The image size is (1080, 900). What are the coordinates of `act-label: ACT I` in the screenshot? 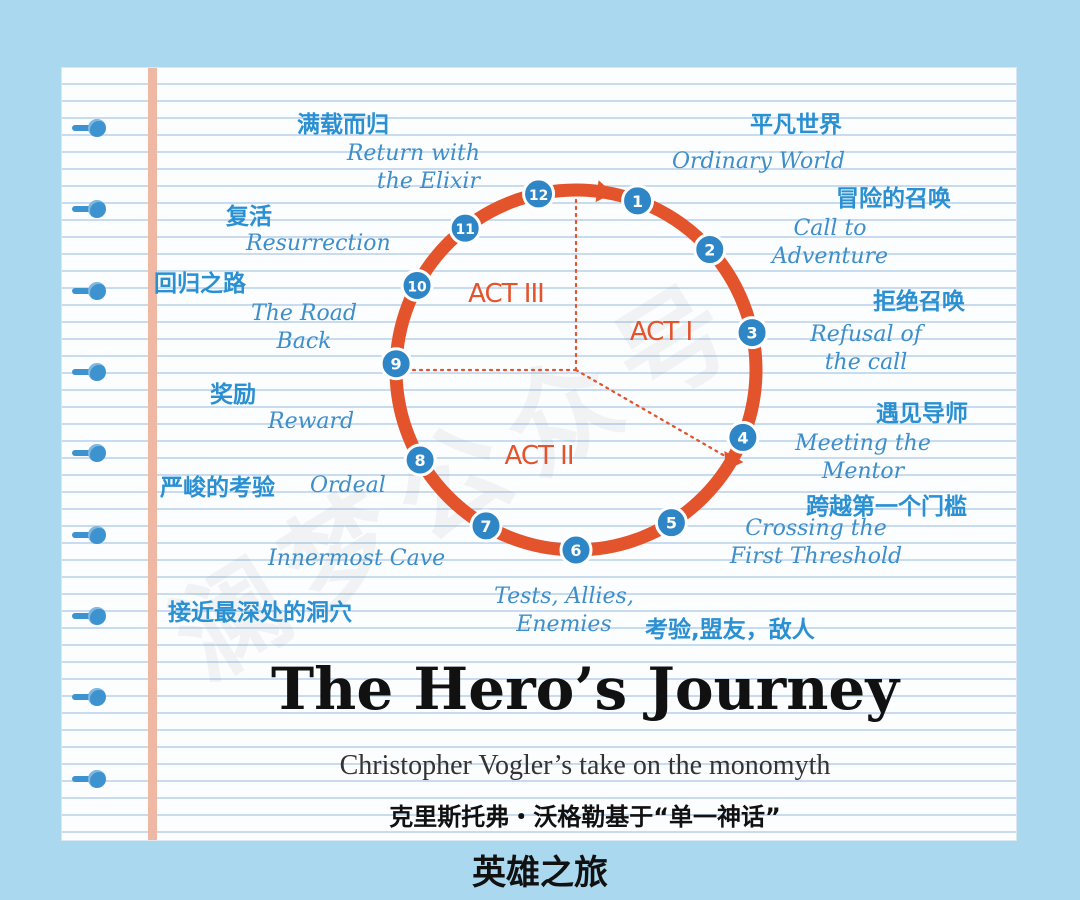 It's located at (661, 332).